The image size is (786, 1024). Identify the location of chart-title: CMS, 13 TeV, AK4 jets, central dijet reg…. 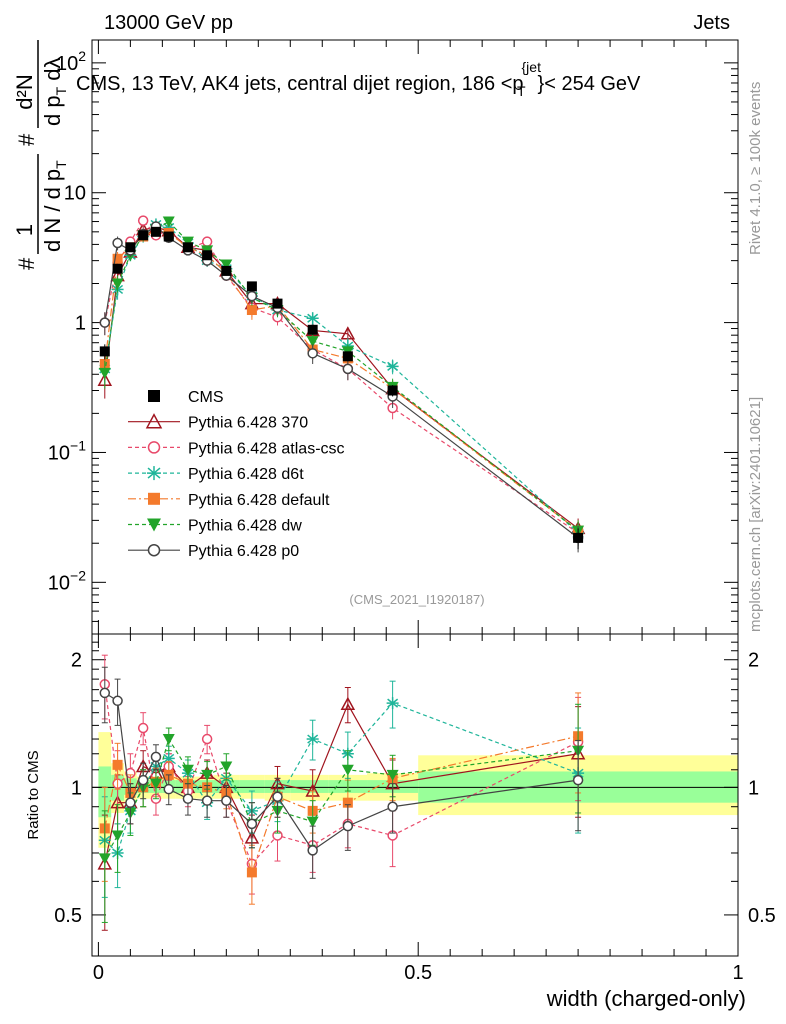
(358, 79).